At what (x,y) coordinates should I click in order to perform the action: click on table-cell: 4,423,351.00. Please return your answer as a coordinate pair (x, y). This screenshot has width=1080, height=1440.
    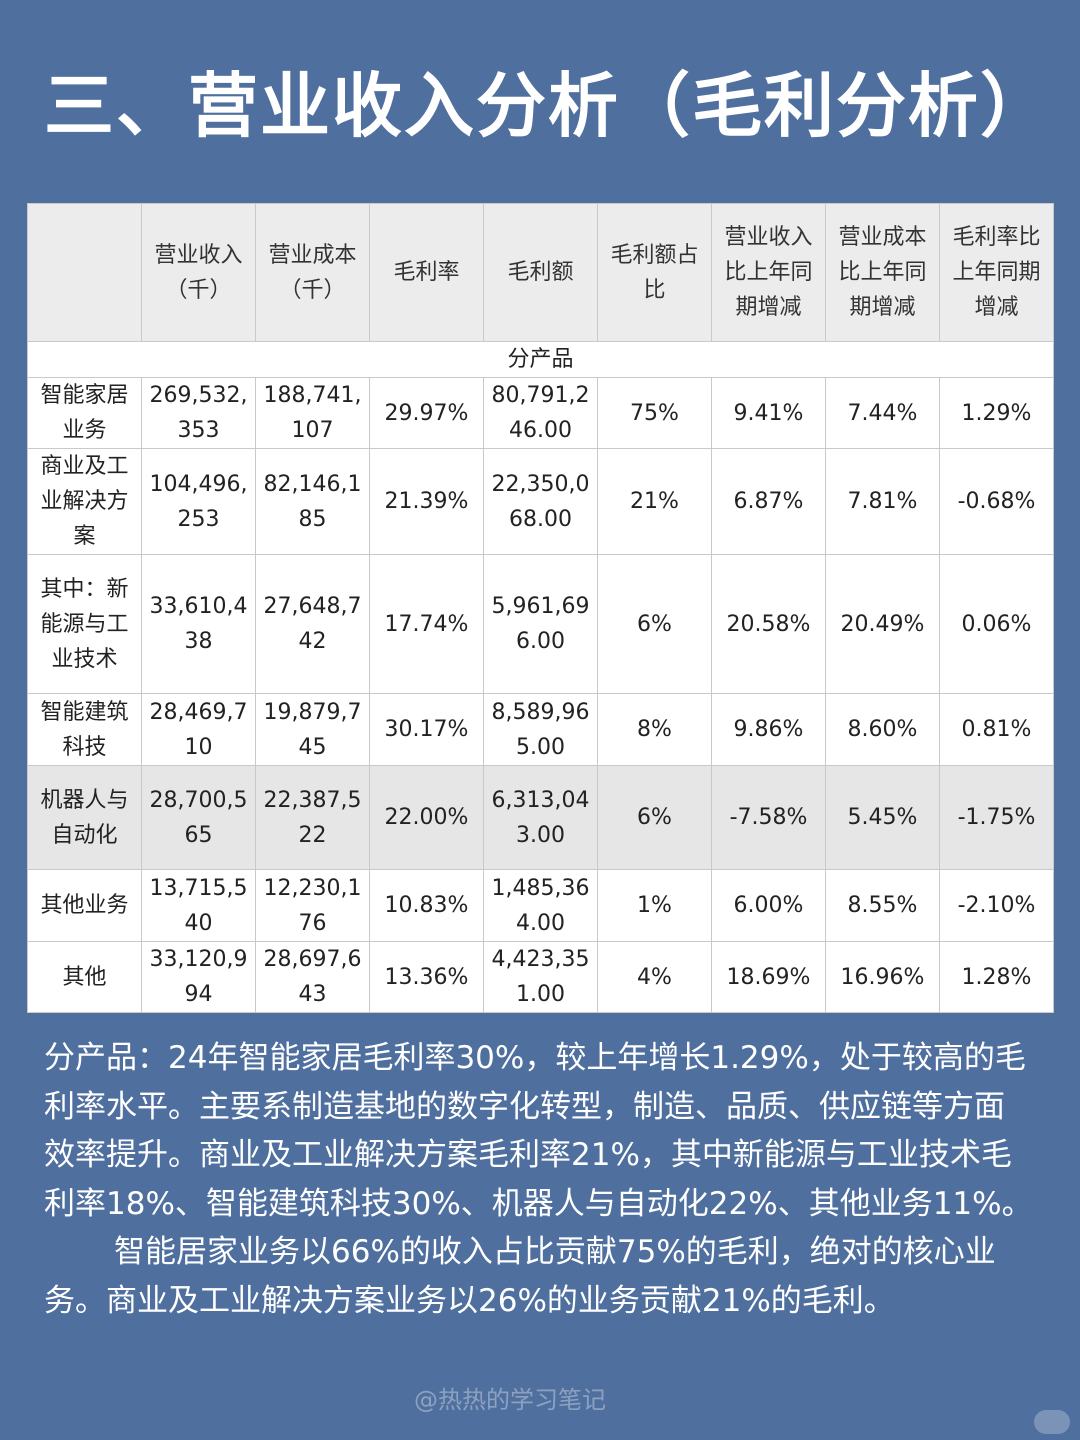
    Looking at the image, I should click on (540, 977).